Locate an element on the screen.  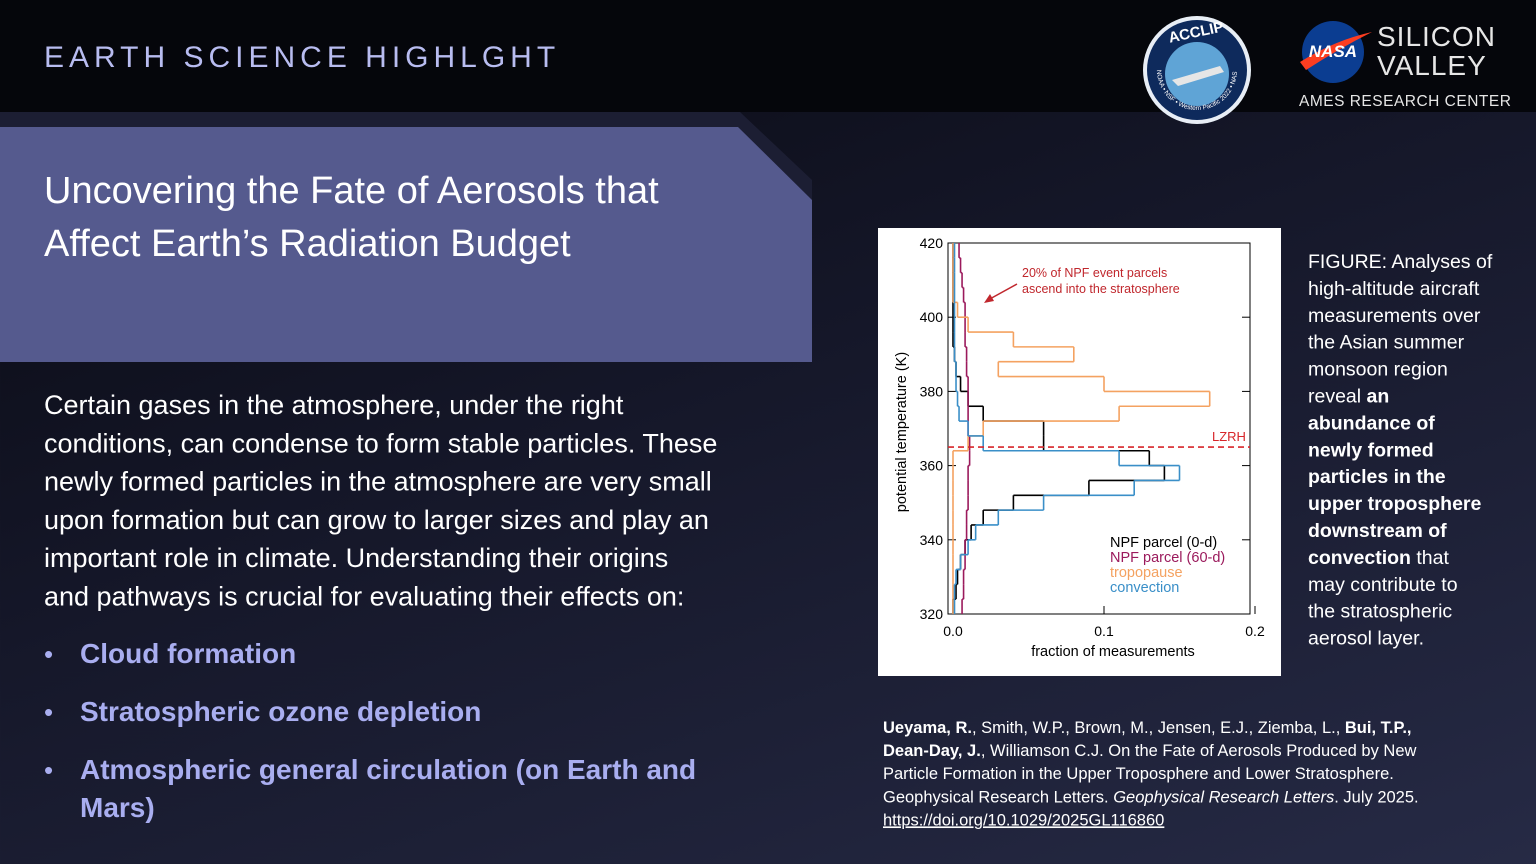
figure-panel is located at coordinates (1079, 452).